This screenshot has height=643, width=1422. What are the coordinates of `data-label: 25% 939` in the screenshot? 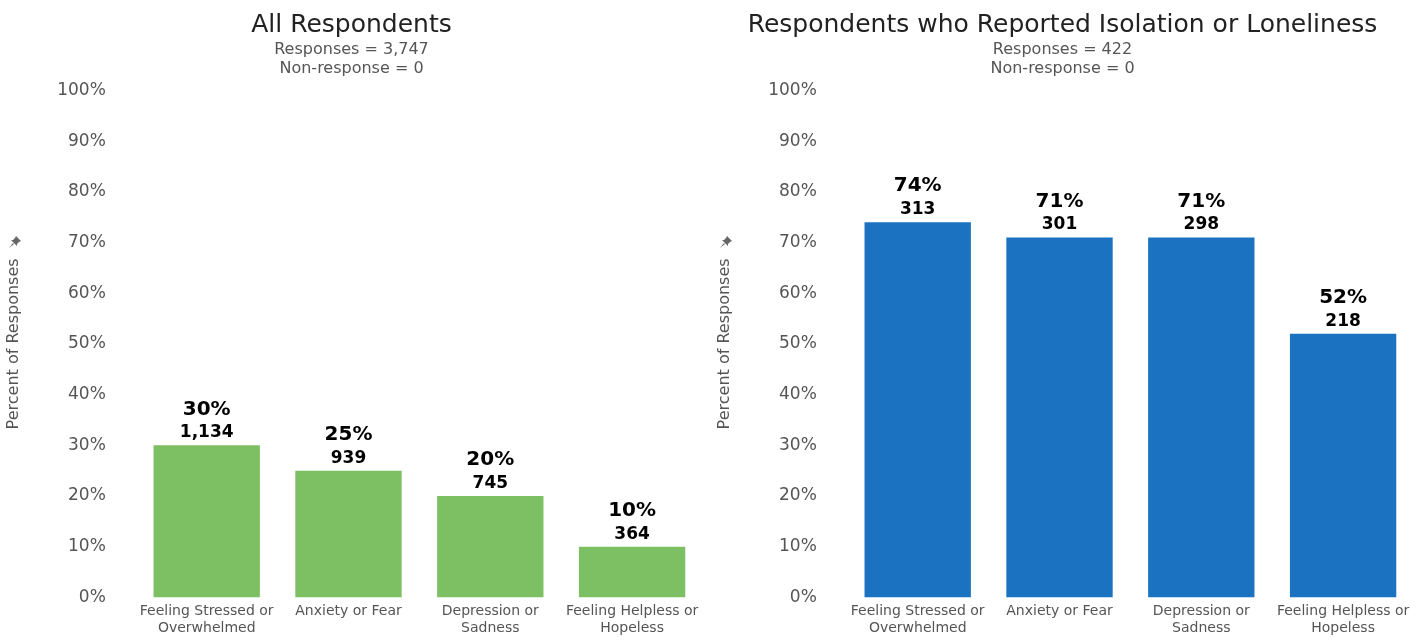 It's located at (348, 443).